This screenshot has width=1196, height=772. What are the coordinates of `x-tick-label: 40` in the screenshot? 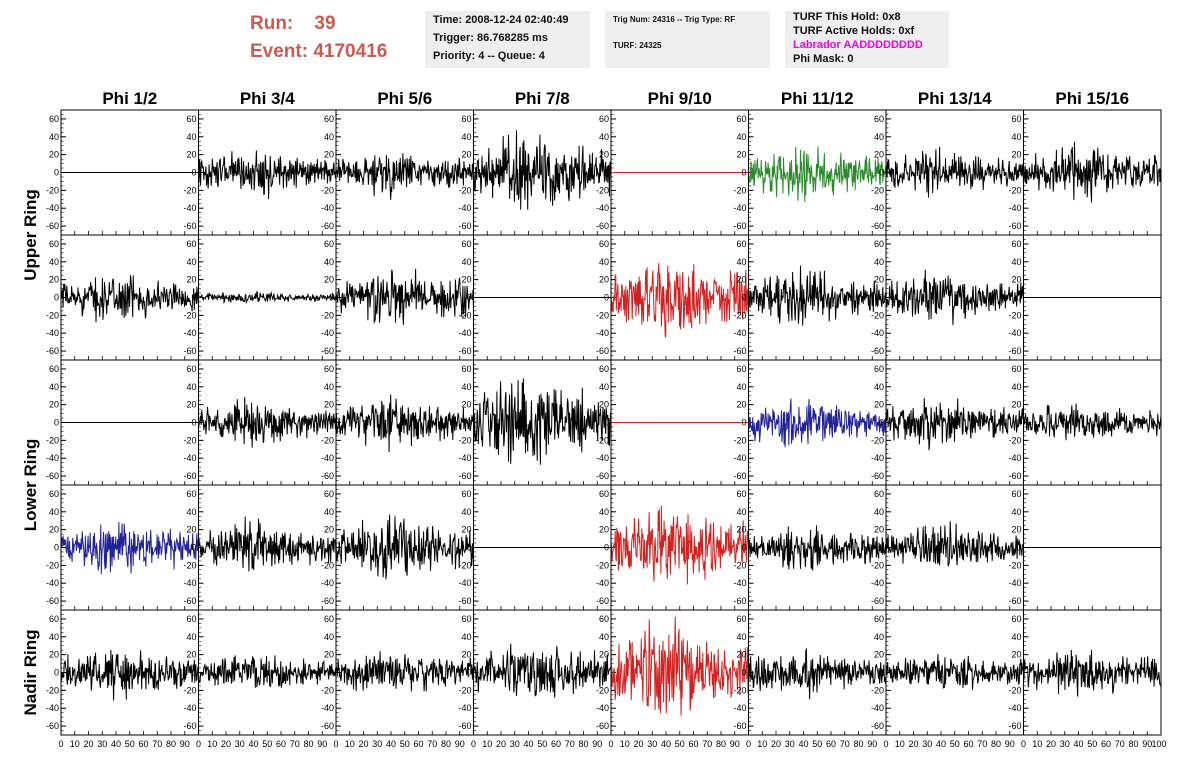 It's located at (528, 744).